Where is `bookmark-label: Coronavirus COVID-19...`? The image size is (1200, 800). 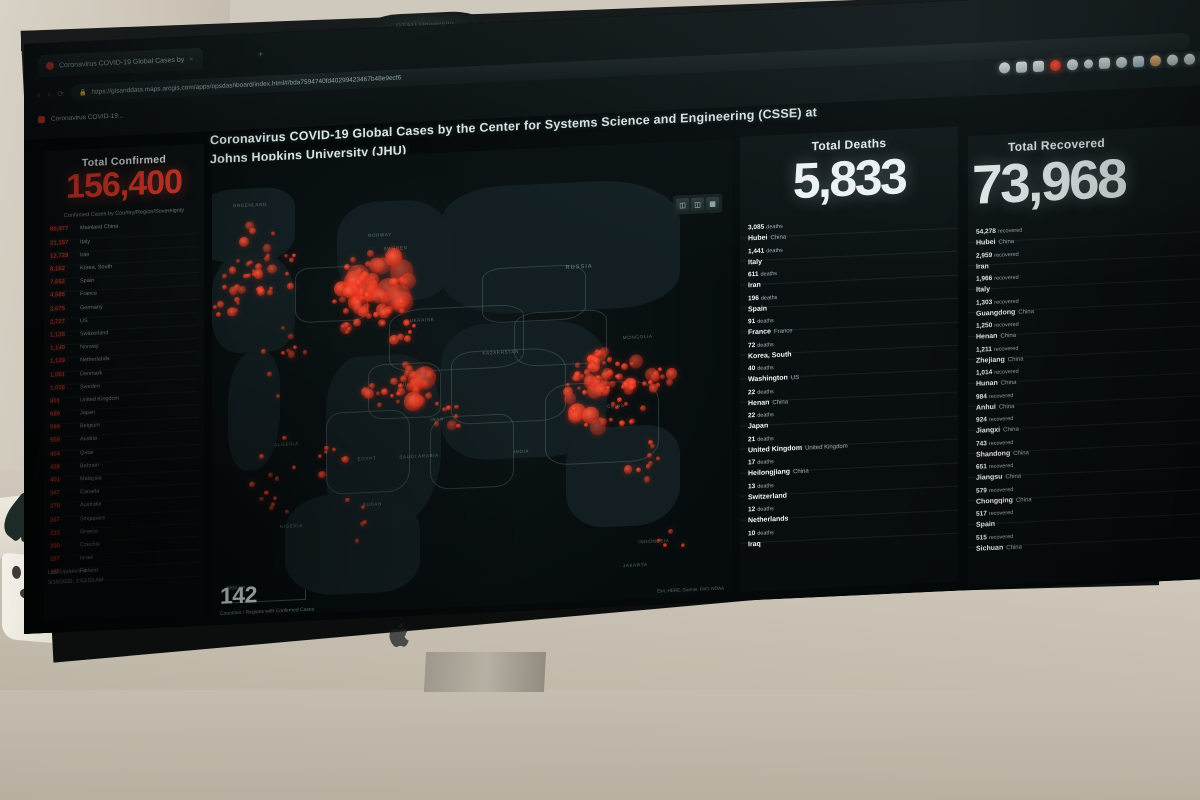 bookmark-label: Coronavirus COVID-19... is located at coordinates (87, 117).